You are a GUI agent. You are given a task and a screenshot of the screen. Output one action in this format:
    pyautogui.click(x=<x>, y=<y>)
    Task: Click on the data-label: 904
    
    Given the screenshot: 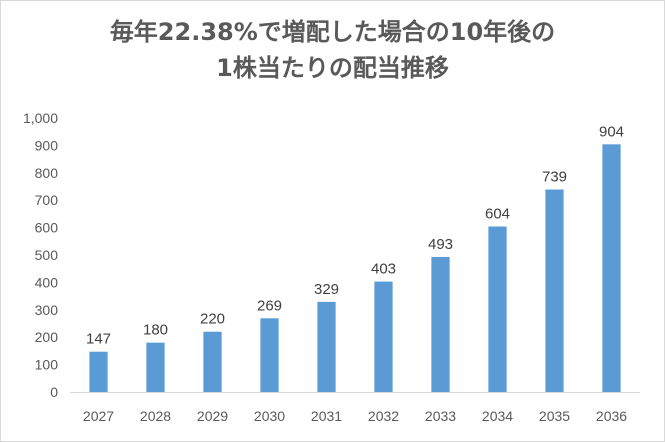 What is the action you would take?
    pyautogui.click(x=611, y=131)
    